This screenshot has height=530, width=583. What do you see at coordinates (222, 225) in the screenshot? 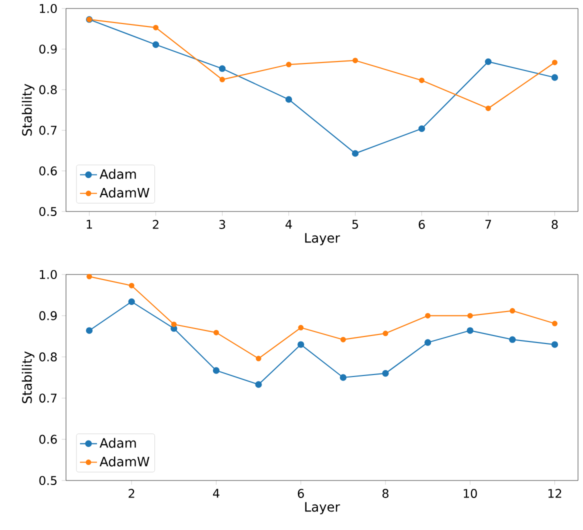
I see `x-tick-label: 3` at bounding box center [222, 225].